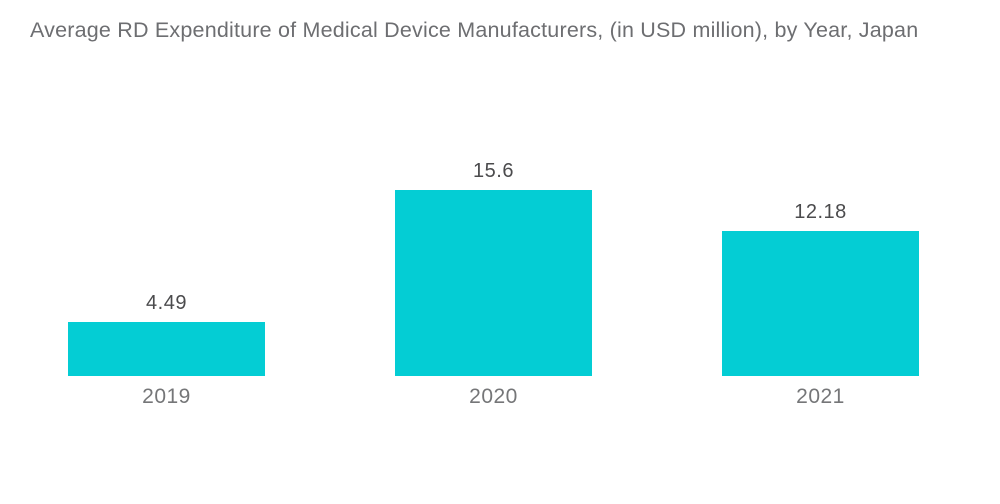 The height and width of the screenshot is (504, 1000). I want to click on bar-2020, so click(493, 283).